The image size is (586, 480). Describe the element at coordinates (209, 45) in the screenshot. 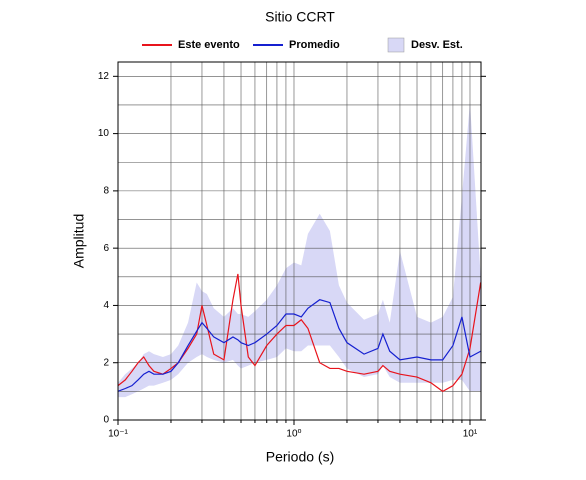

I see `legend-label: Este evento` at that location.